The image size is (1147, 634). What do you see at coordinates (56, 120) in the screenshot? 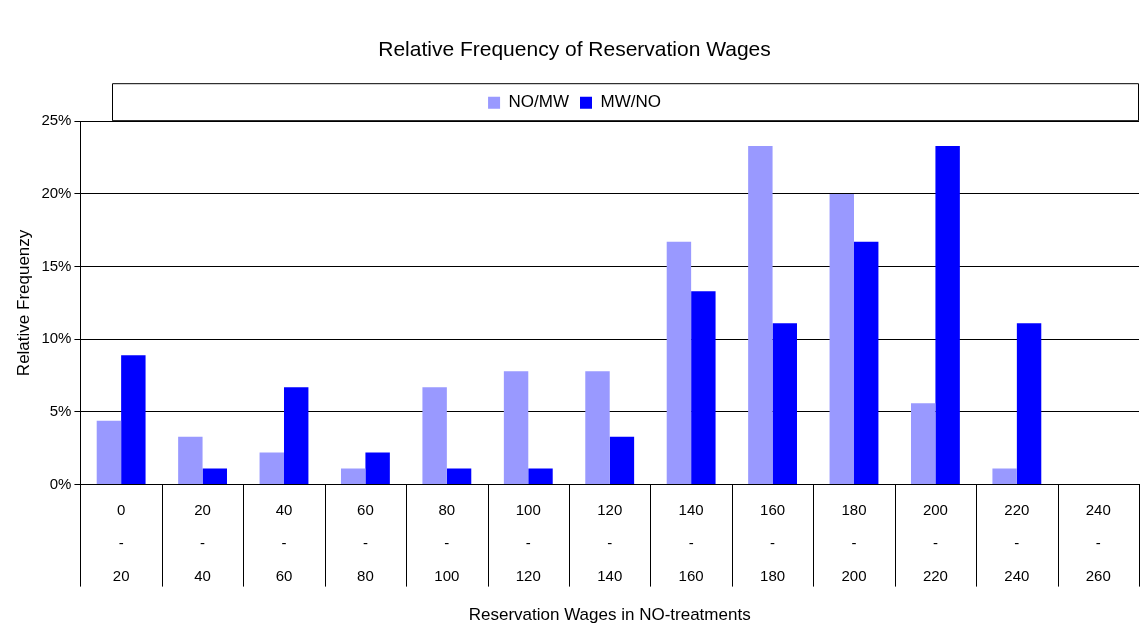
I see `y-tick-label: 25%` at bounding box center [56, 120].